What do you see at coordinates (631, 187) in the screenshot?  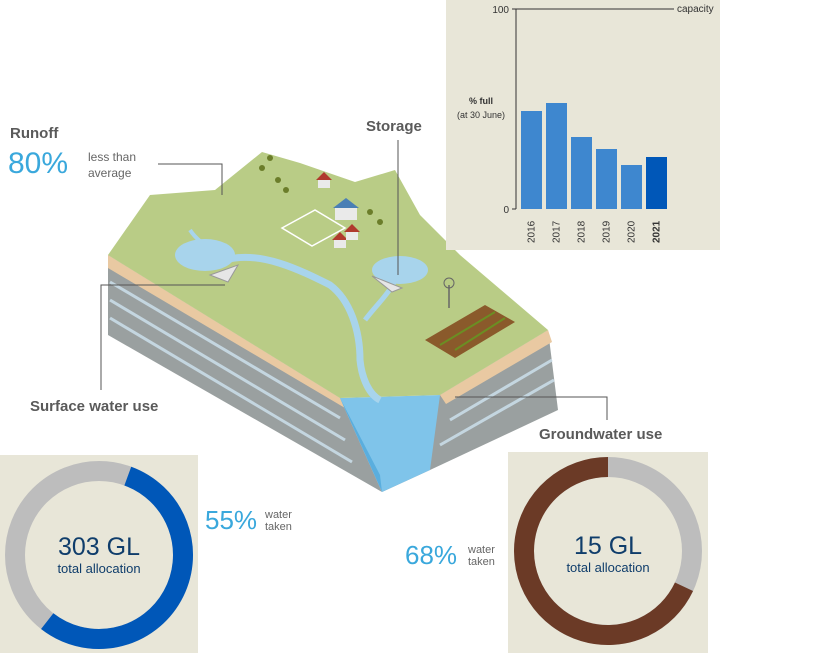 I see `bar-2020` at bounding box center [631, 187].